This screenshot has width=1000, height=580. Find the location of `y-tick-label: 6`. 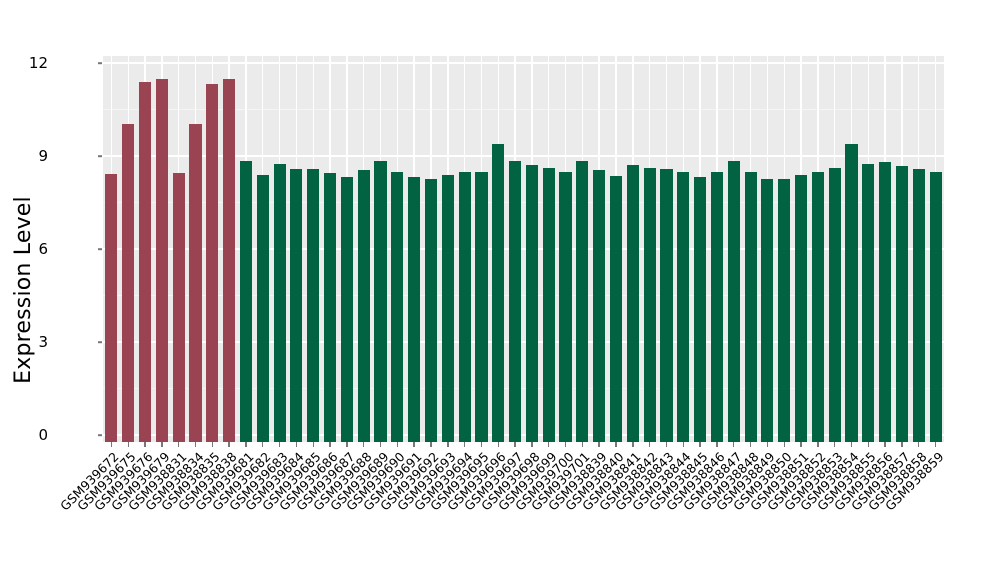

y-tick-label: 6 is located at coordinates (43, 249).